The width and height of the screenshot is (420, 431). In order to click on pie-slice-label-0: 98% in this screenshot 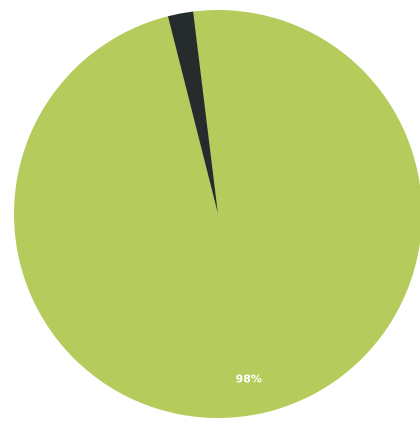, I will do `click(249, 378)`.